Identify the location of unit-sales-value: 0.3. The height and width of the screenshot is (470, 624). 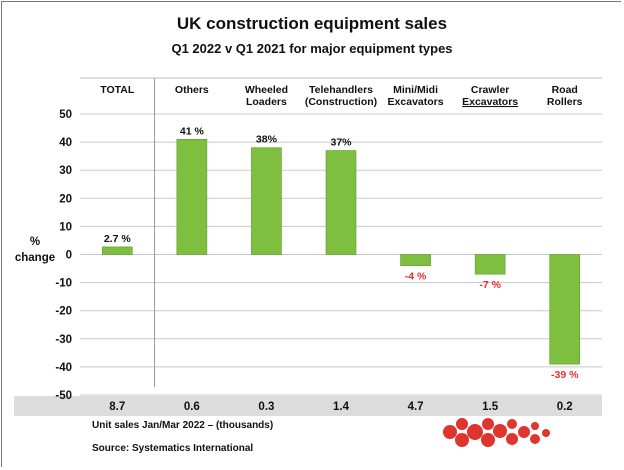
(266, 407).